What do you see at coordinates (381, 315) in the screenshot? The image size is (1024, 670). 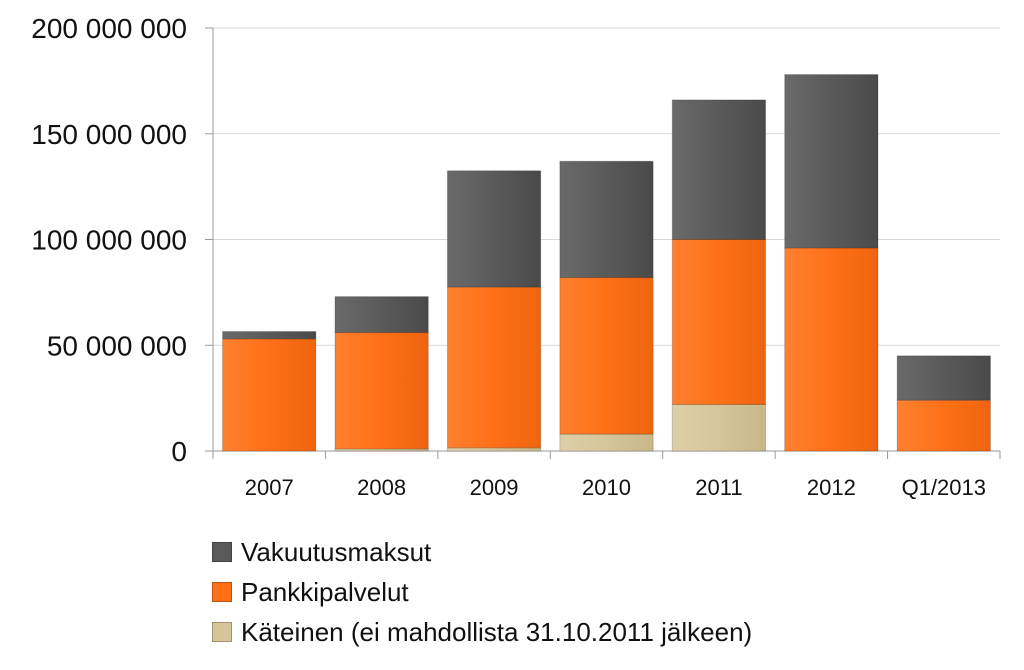 I see `bar-2008-vakuutusmaksut` at bounding box center [381, 315].